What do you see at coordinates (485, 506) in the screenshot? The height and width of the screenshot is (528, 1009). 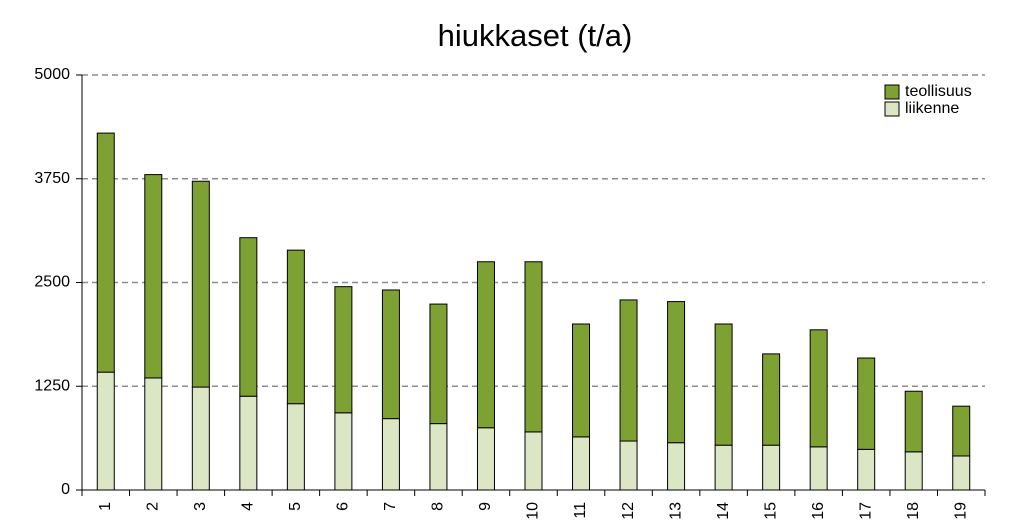 I see `x-tick-label: 9` at bounding box center [485, 506].